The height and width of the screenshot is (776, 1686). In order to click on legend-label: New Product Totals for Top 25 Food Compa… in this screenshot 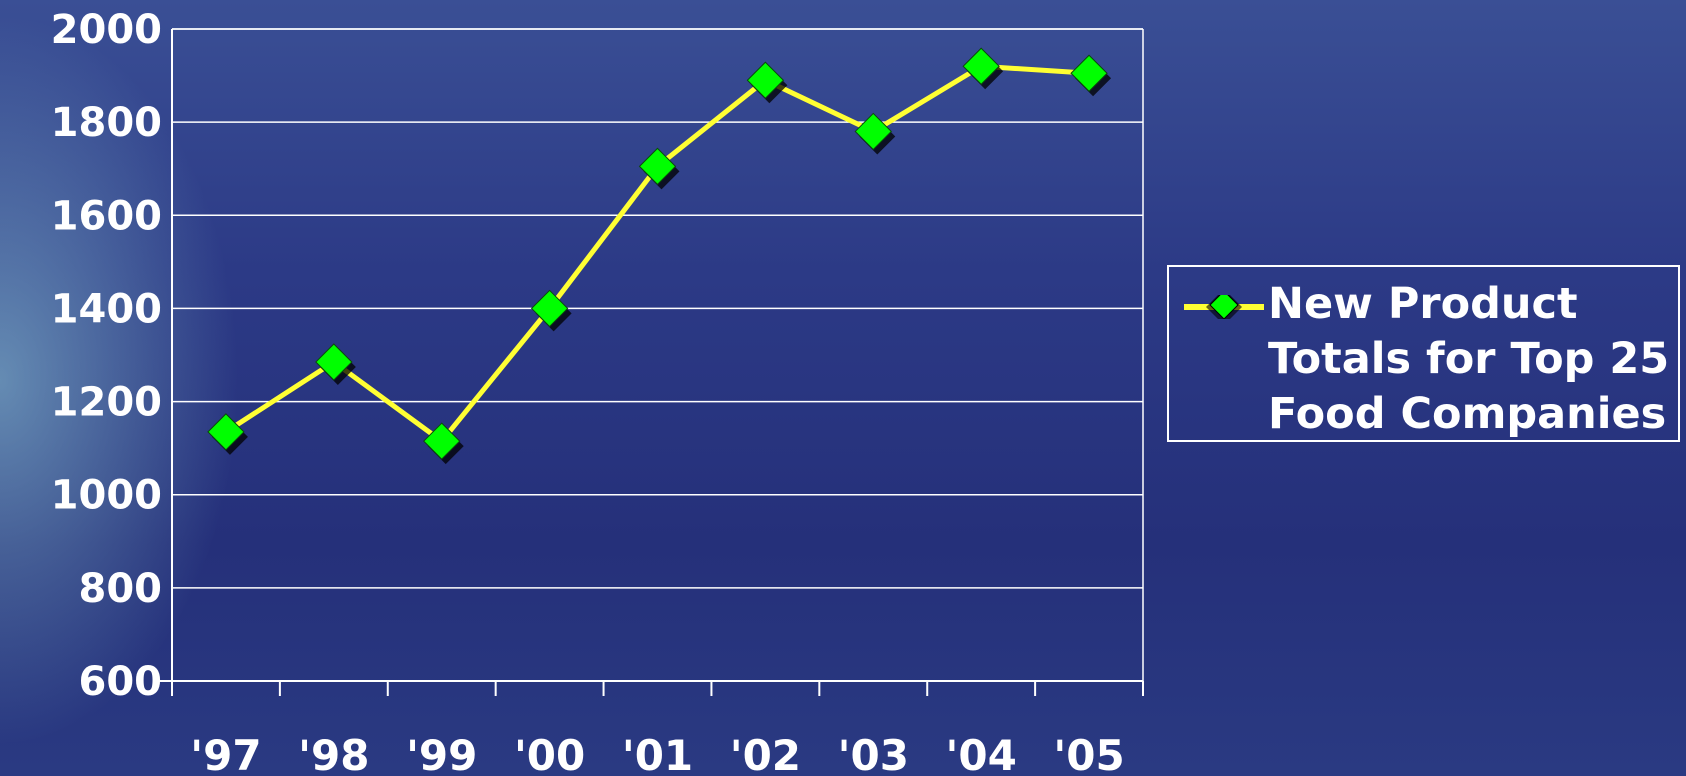, I will do `click(1469, 359)`.